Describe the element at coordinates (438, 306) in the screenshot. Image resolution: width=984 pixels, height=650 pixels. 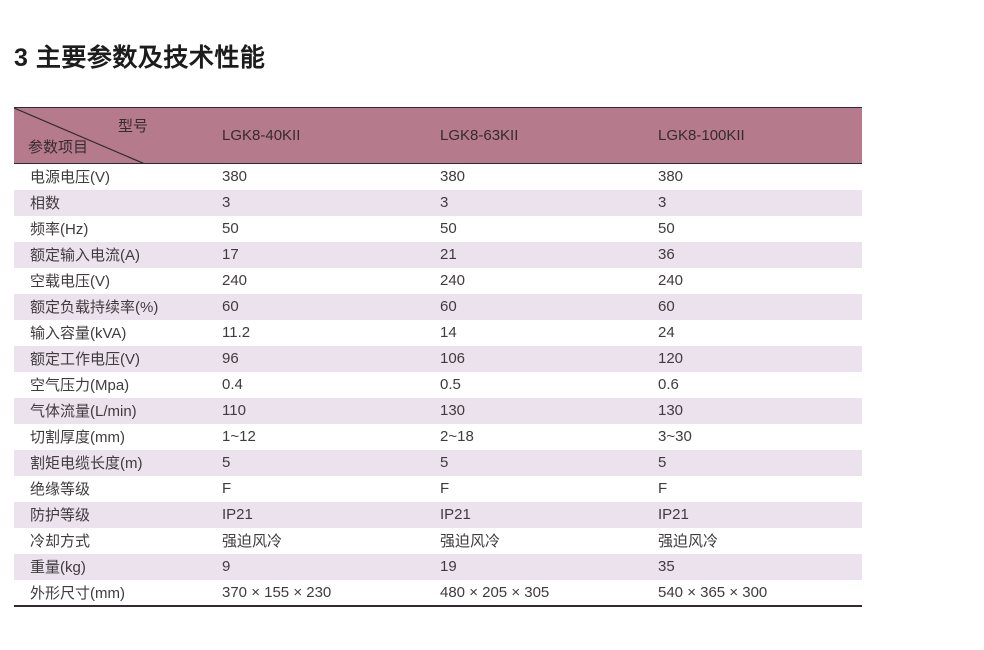
I see `table-row: 额定负载持续率(%) 60 60 60` at that location.